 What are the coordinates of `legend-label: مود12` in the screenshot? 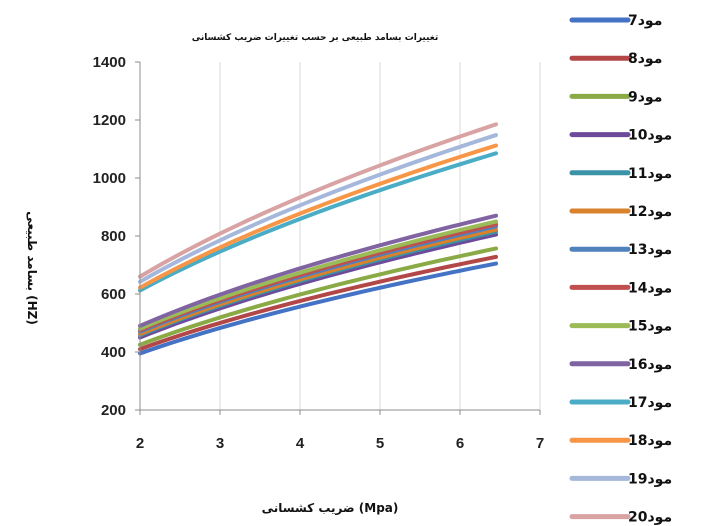 It's located at (650, 212).